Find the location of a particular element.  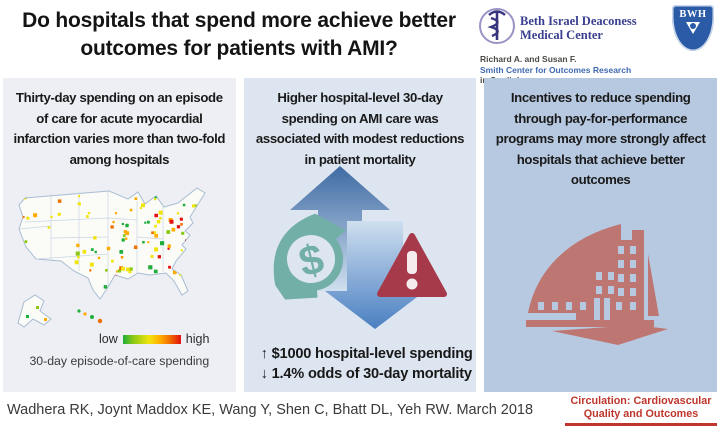

journal-line-1: Circulation: Cardiovascular is located at coordinates (641, 401).